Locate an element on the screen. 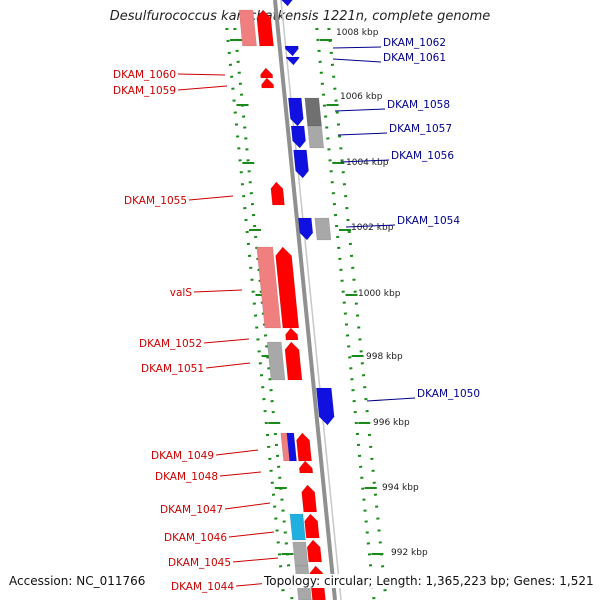 Image resolution: width=600 pixels, height=600 pixels. gene-arrow-1057-gray is located at coordinates (316, 137).